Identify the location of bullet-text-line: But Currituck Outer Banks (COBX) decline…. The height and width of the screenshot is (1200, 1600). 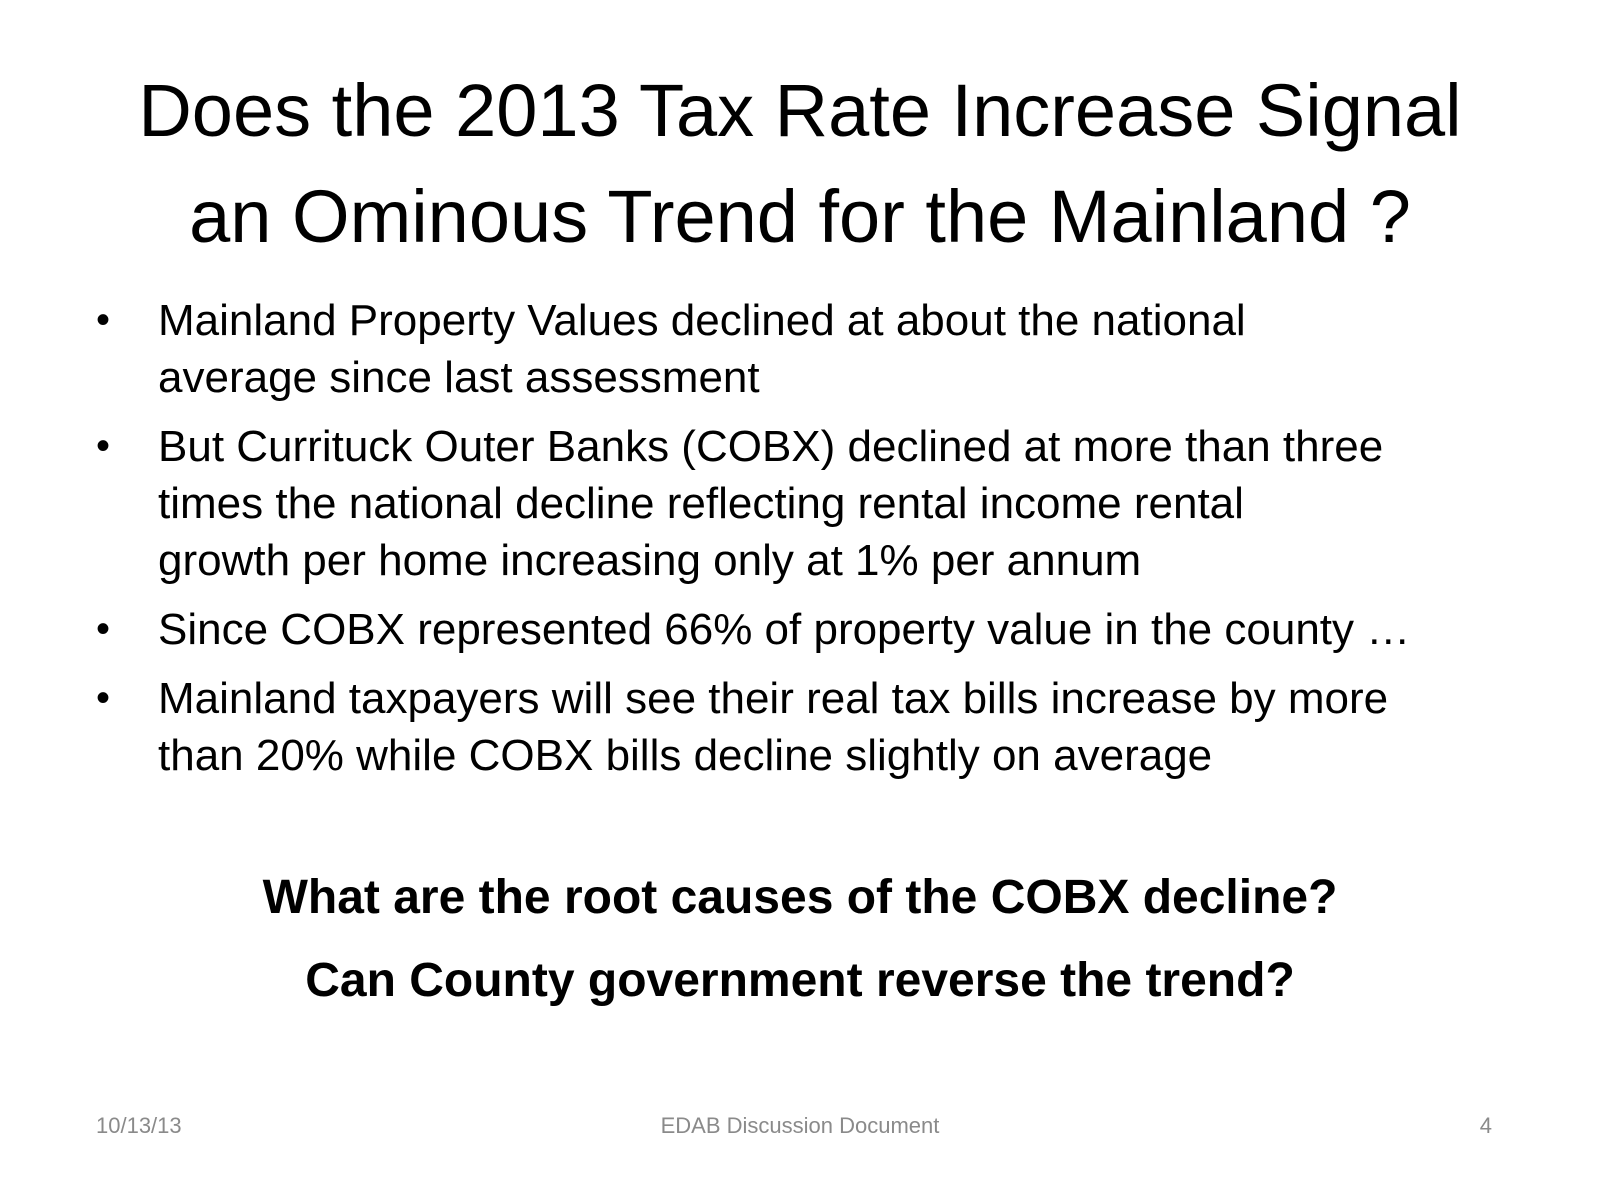
(771, 446).